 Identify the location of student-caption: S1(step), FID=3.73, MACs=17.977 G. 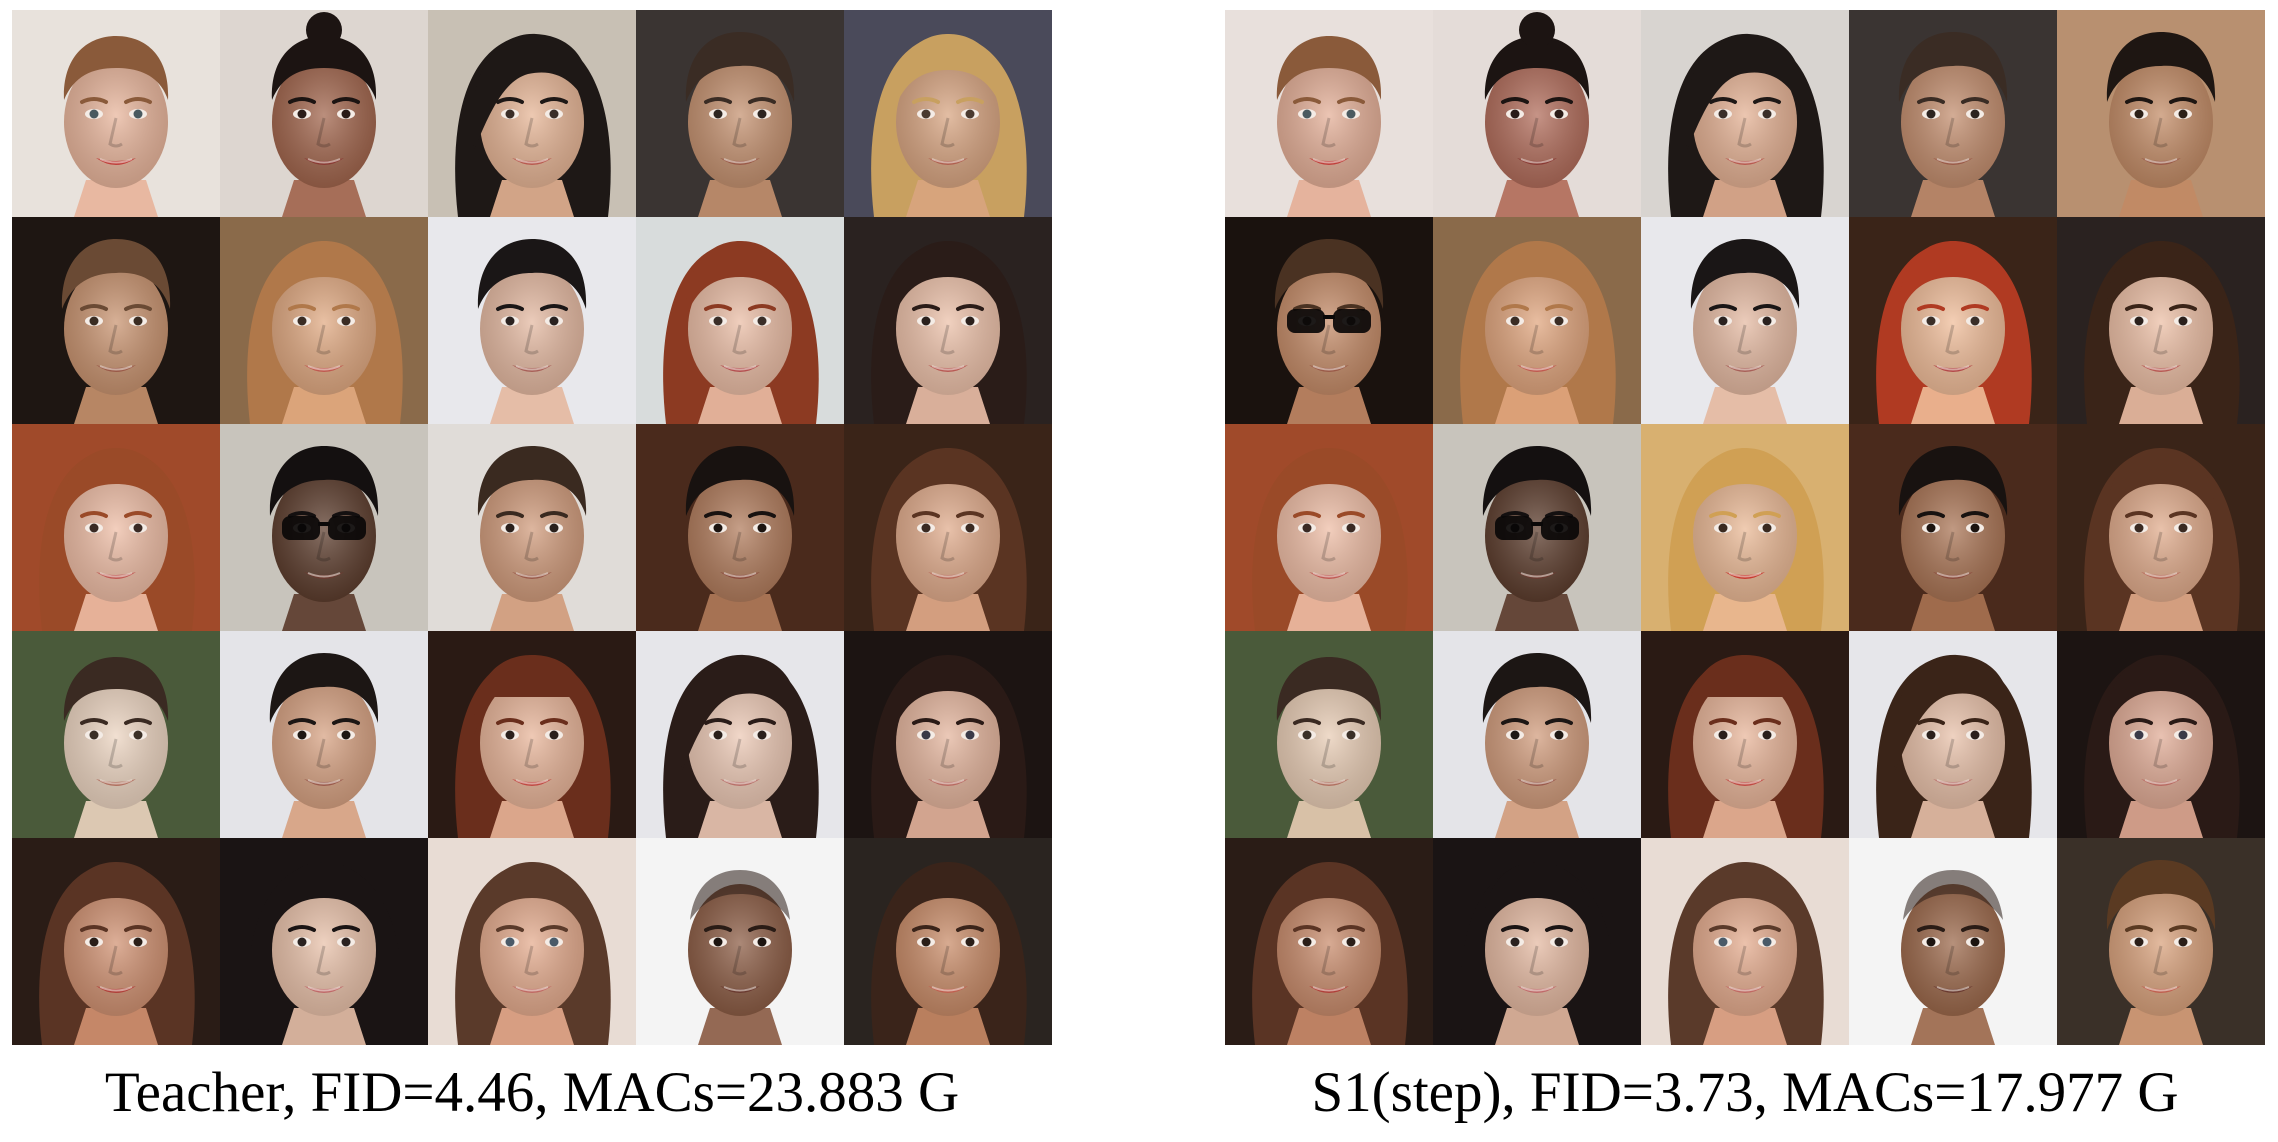
(1745, 1092).